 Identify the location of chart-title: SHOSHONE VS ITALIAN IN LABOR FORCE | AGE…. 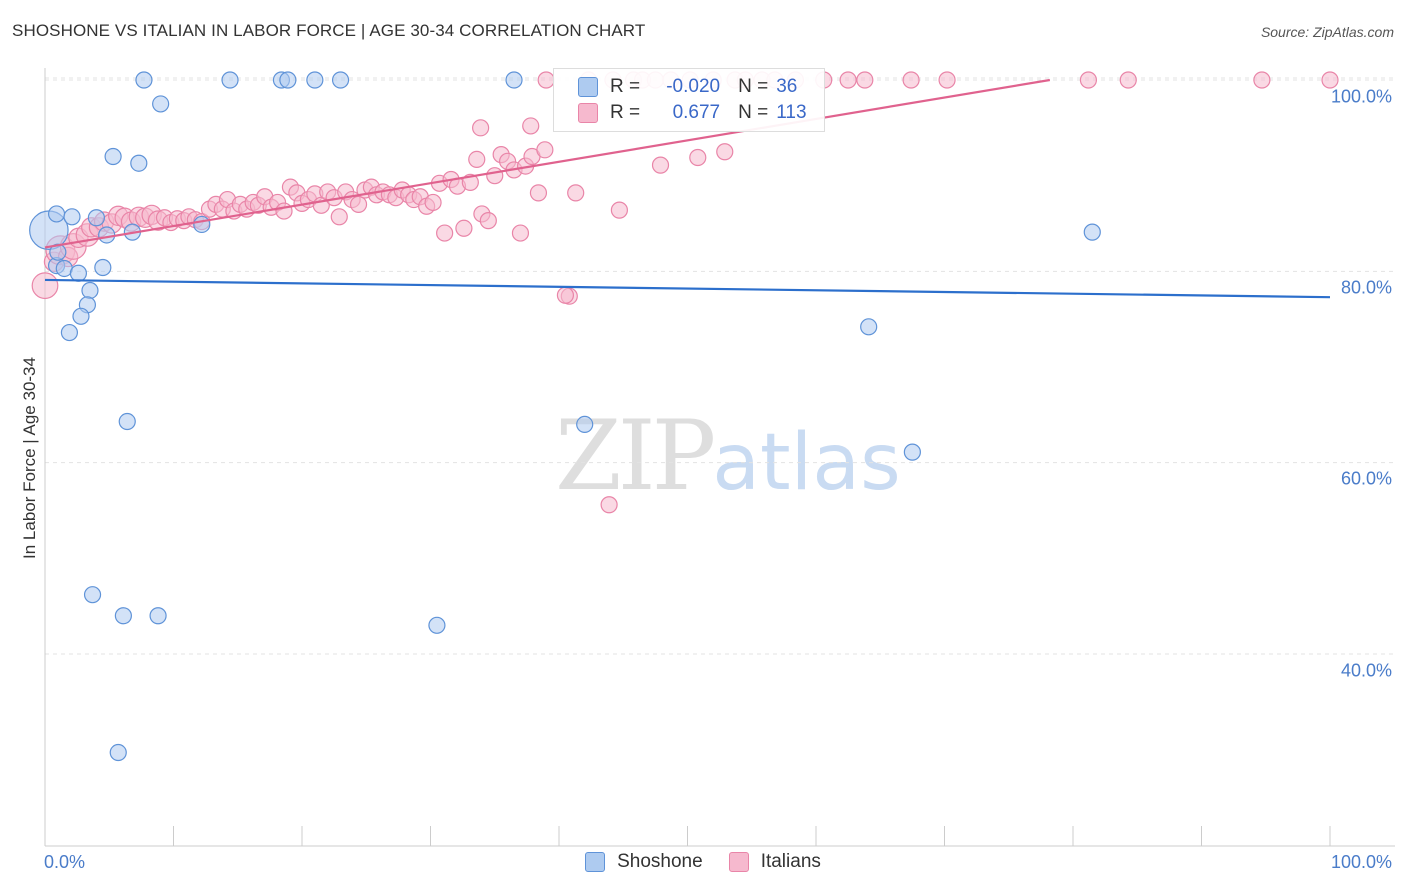
(329, 30).